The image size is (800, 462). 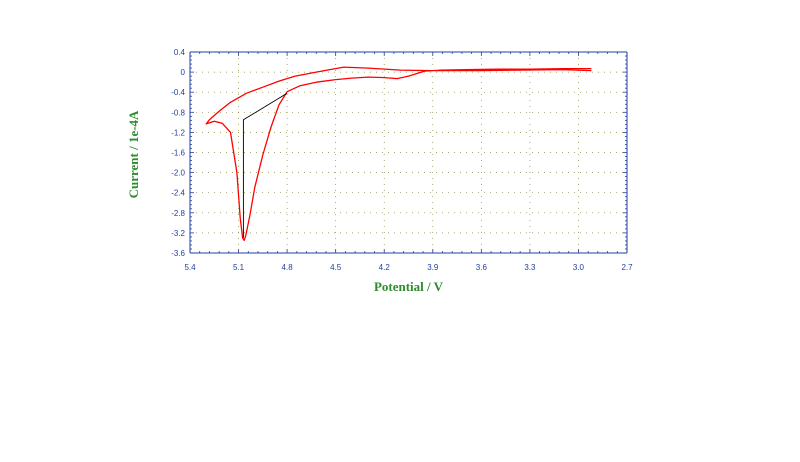 What do you see at coordinates (336, 267) in the screenshot?
I see `x-tick-label: 4.5` at bounding box center [336, 267].